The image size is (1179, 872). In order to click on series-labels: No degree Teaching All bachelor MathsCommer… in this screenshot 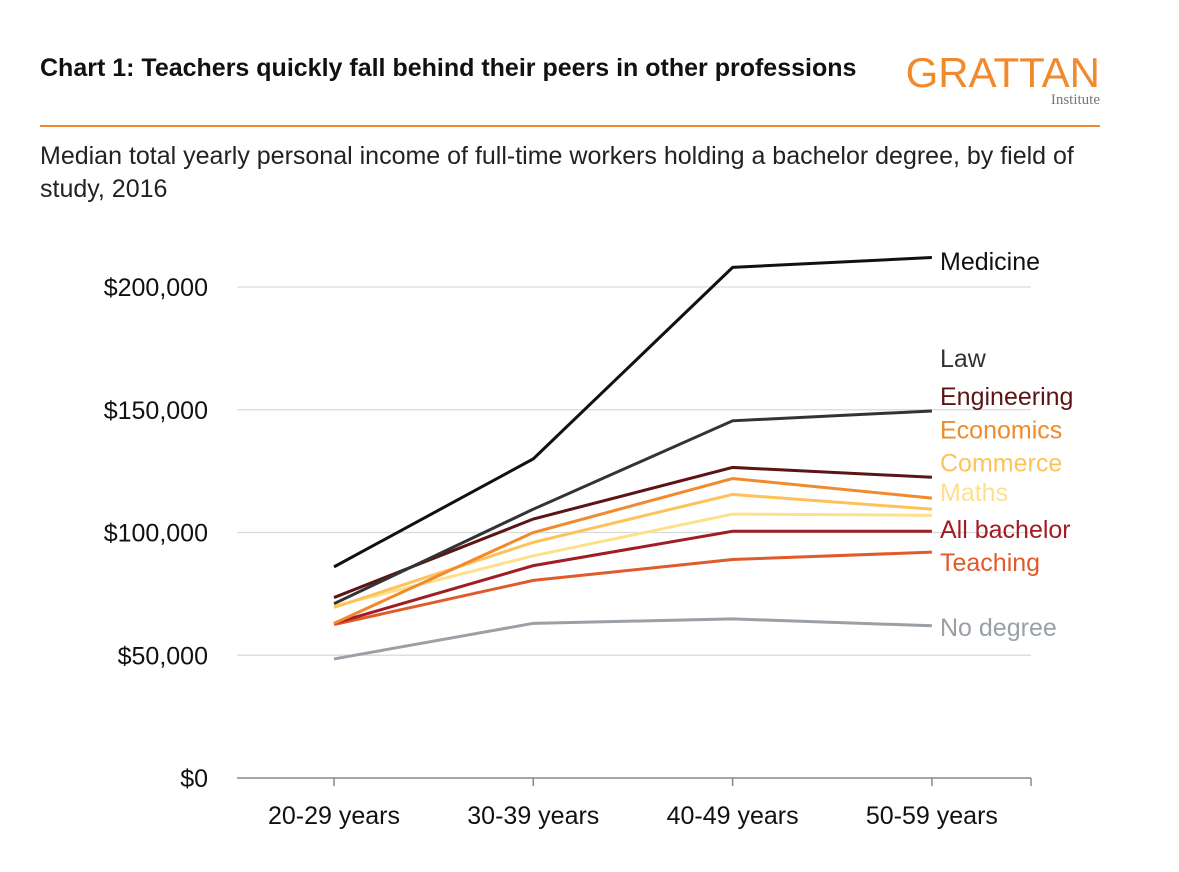, I will do `click(1006, 445)`.